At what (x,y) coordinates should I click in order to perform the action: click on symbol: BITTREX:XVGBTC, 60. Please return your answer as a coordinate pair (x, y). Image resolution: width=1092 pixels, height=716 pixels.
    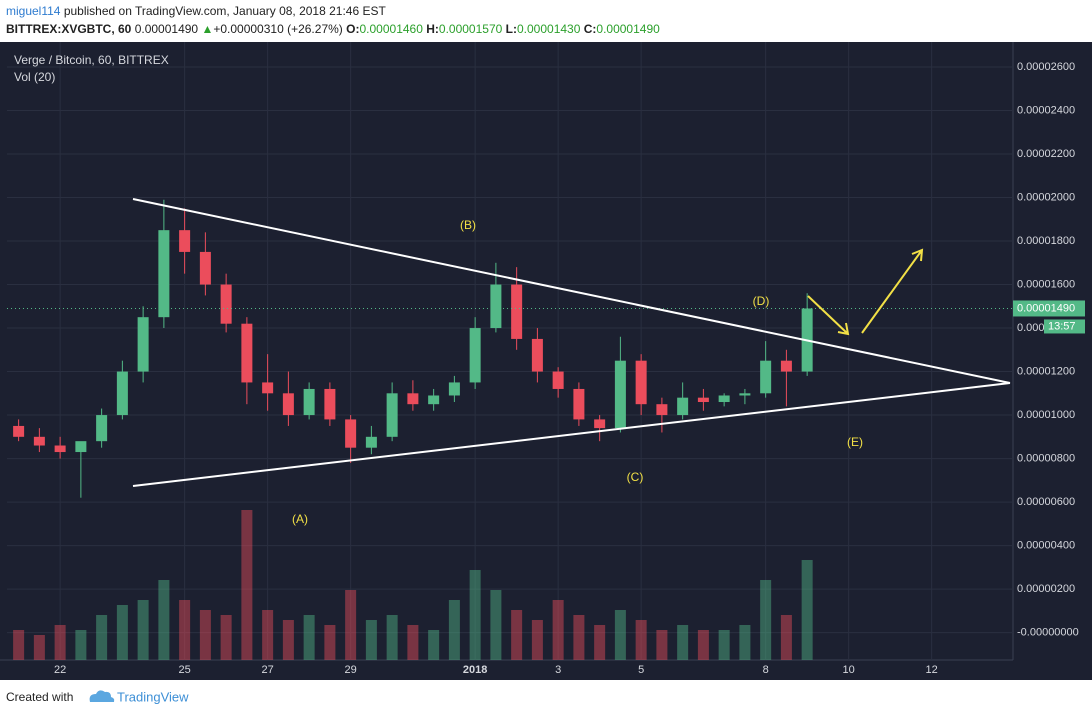
    Looking at the image, I should click on (69, 29).